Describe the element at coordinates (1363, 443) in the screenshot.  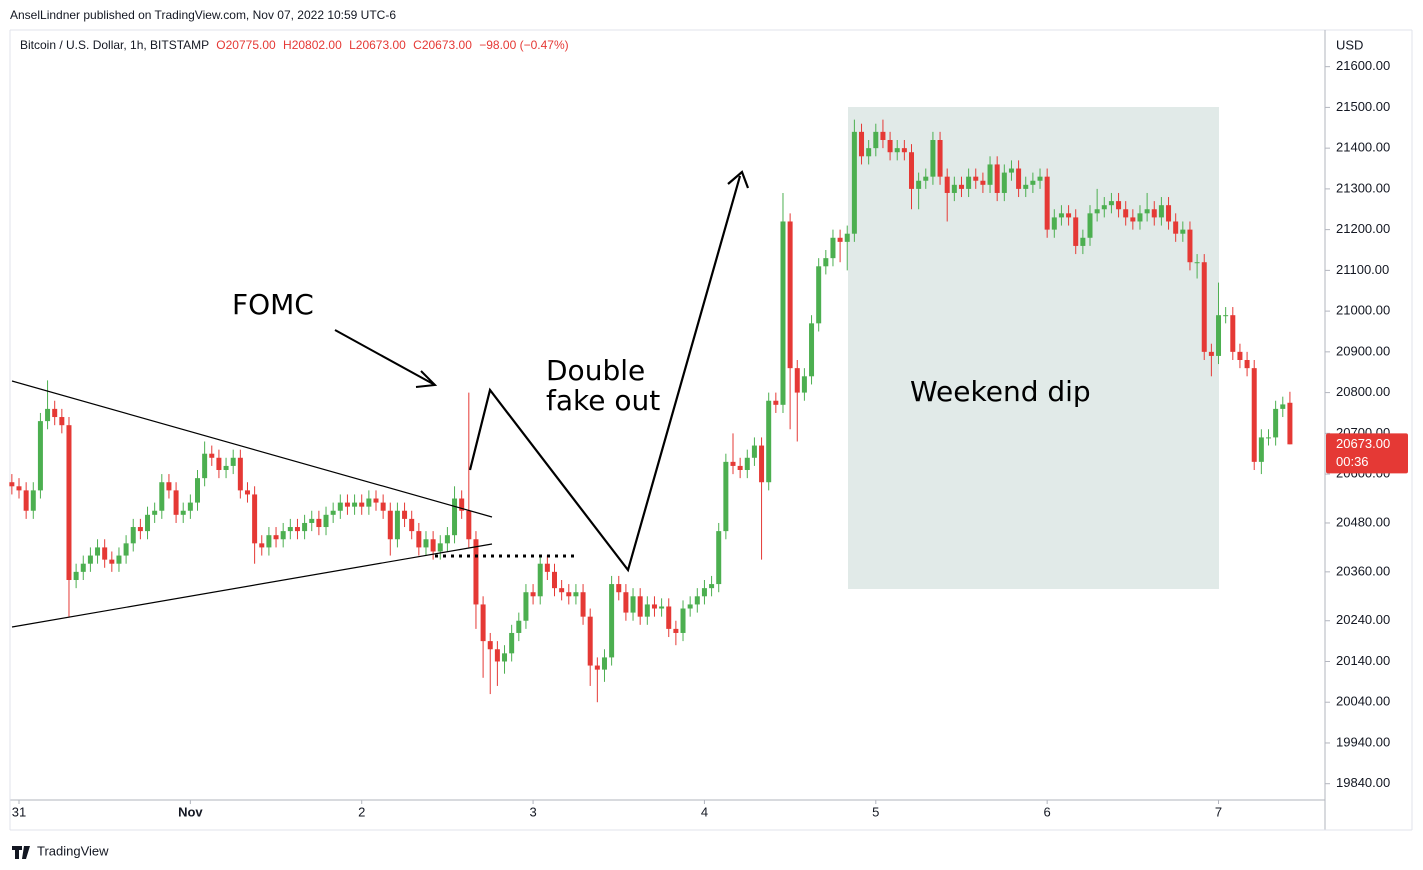
I see `last-price: 20673.00` at that location.